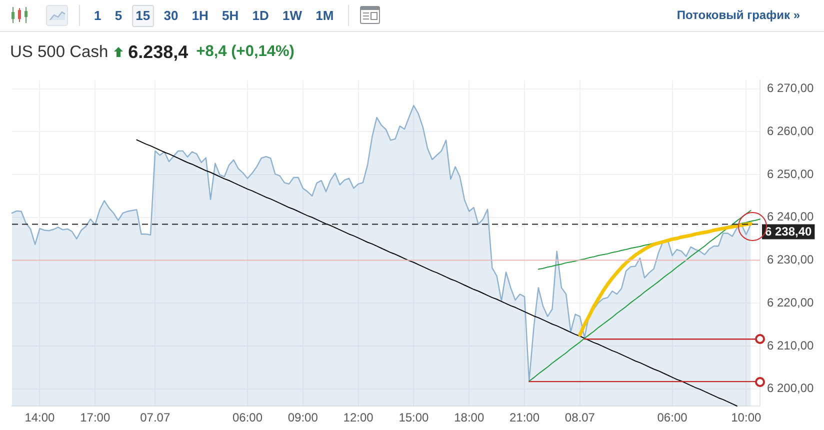 The width and height of the screenshot is (824, 430). Describe the element at coordinates (469, 417) in the screenshot. I see `x-tick-label: 18:00` at that location.